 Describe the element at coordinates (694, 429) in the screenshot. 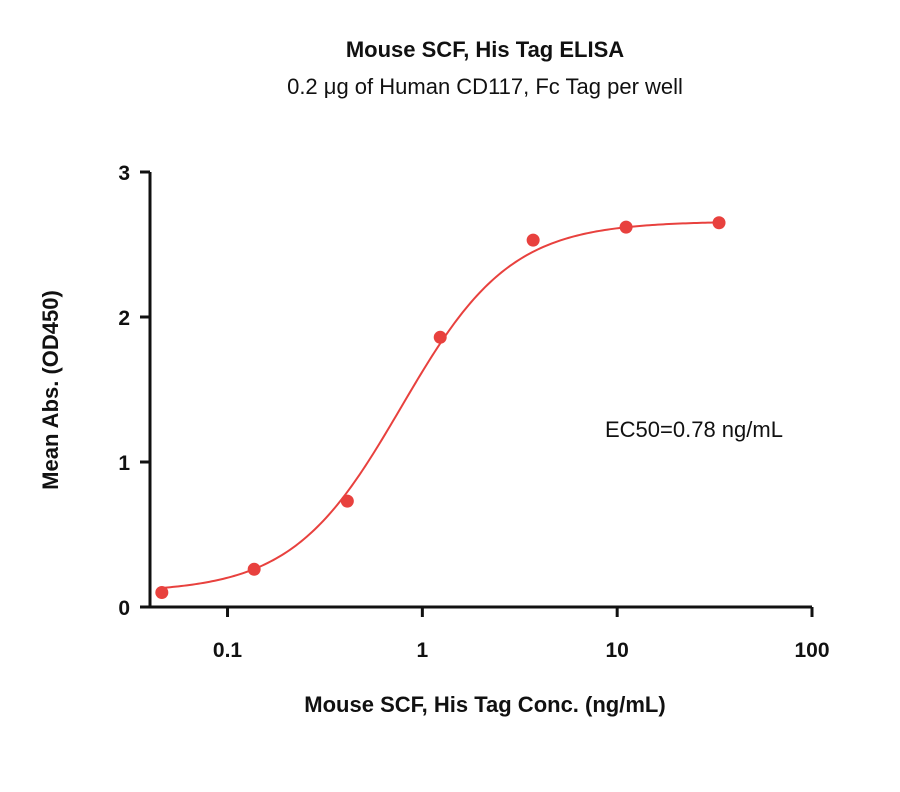

I see `ec50-annotation: EC50=0.78 ng/mL` at that location.